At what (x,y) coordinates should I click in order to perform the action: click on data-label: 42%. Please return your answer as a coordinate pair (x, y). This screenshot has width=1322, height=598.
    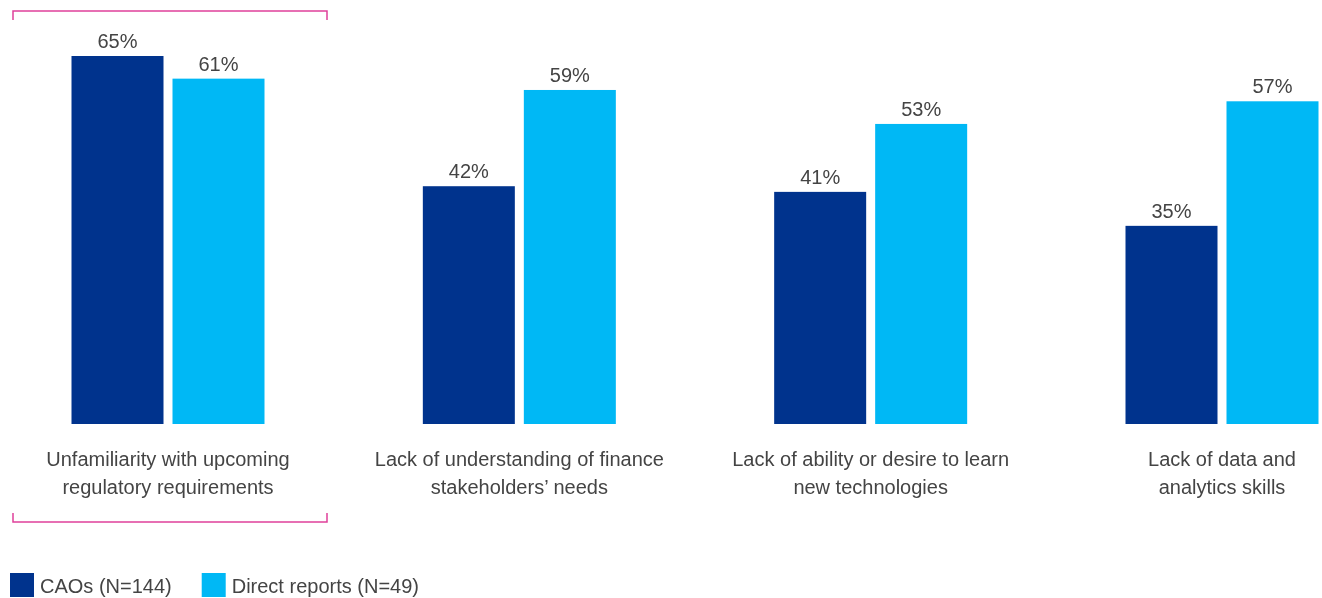
    Looking at the image, I should click on (469, 171).